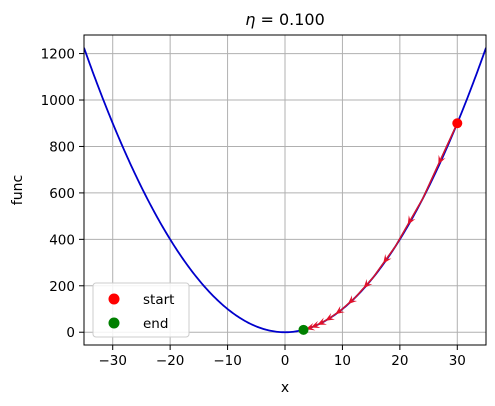 Image resolution: width=495 pixels, height=406 pixels. I want to click on legend-end-label: end, so click(155, 324).